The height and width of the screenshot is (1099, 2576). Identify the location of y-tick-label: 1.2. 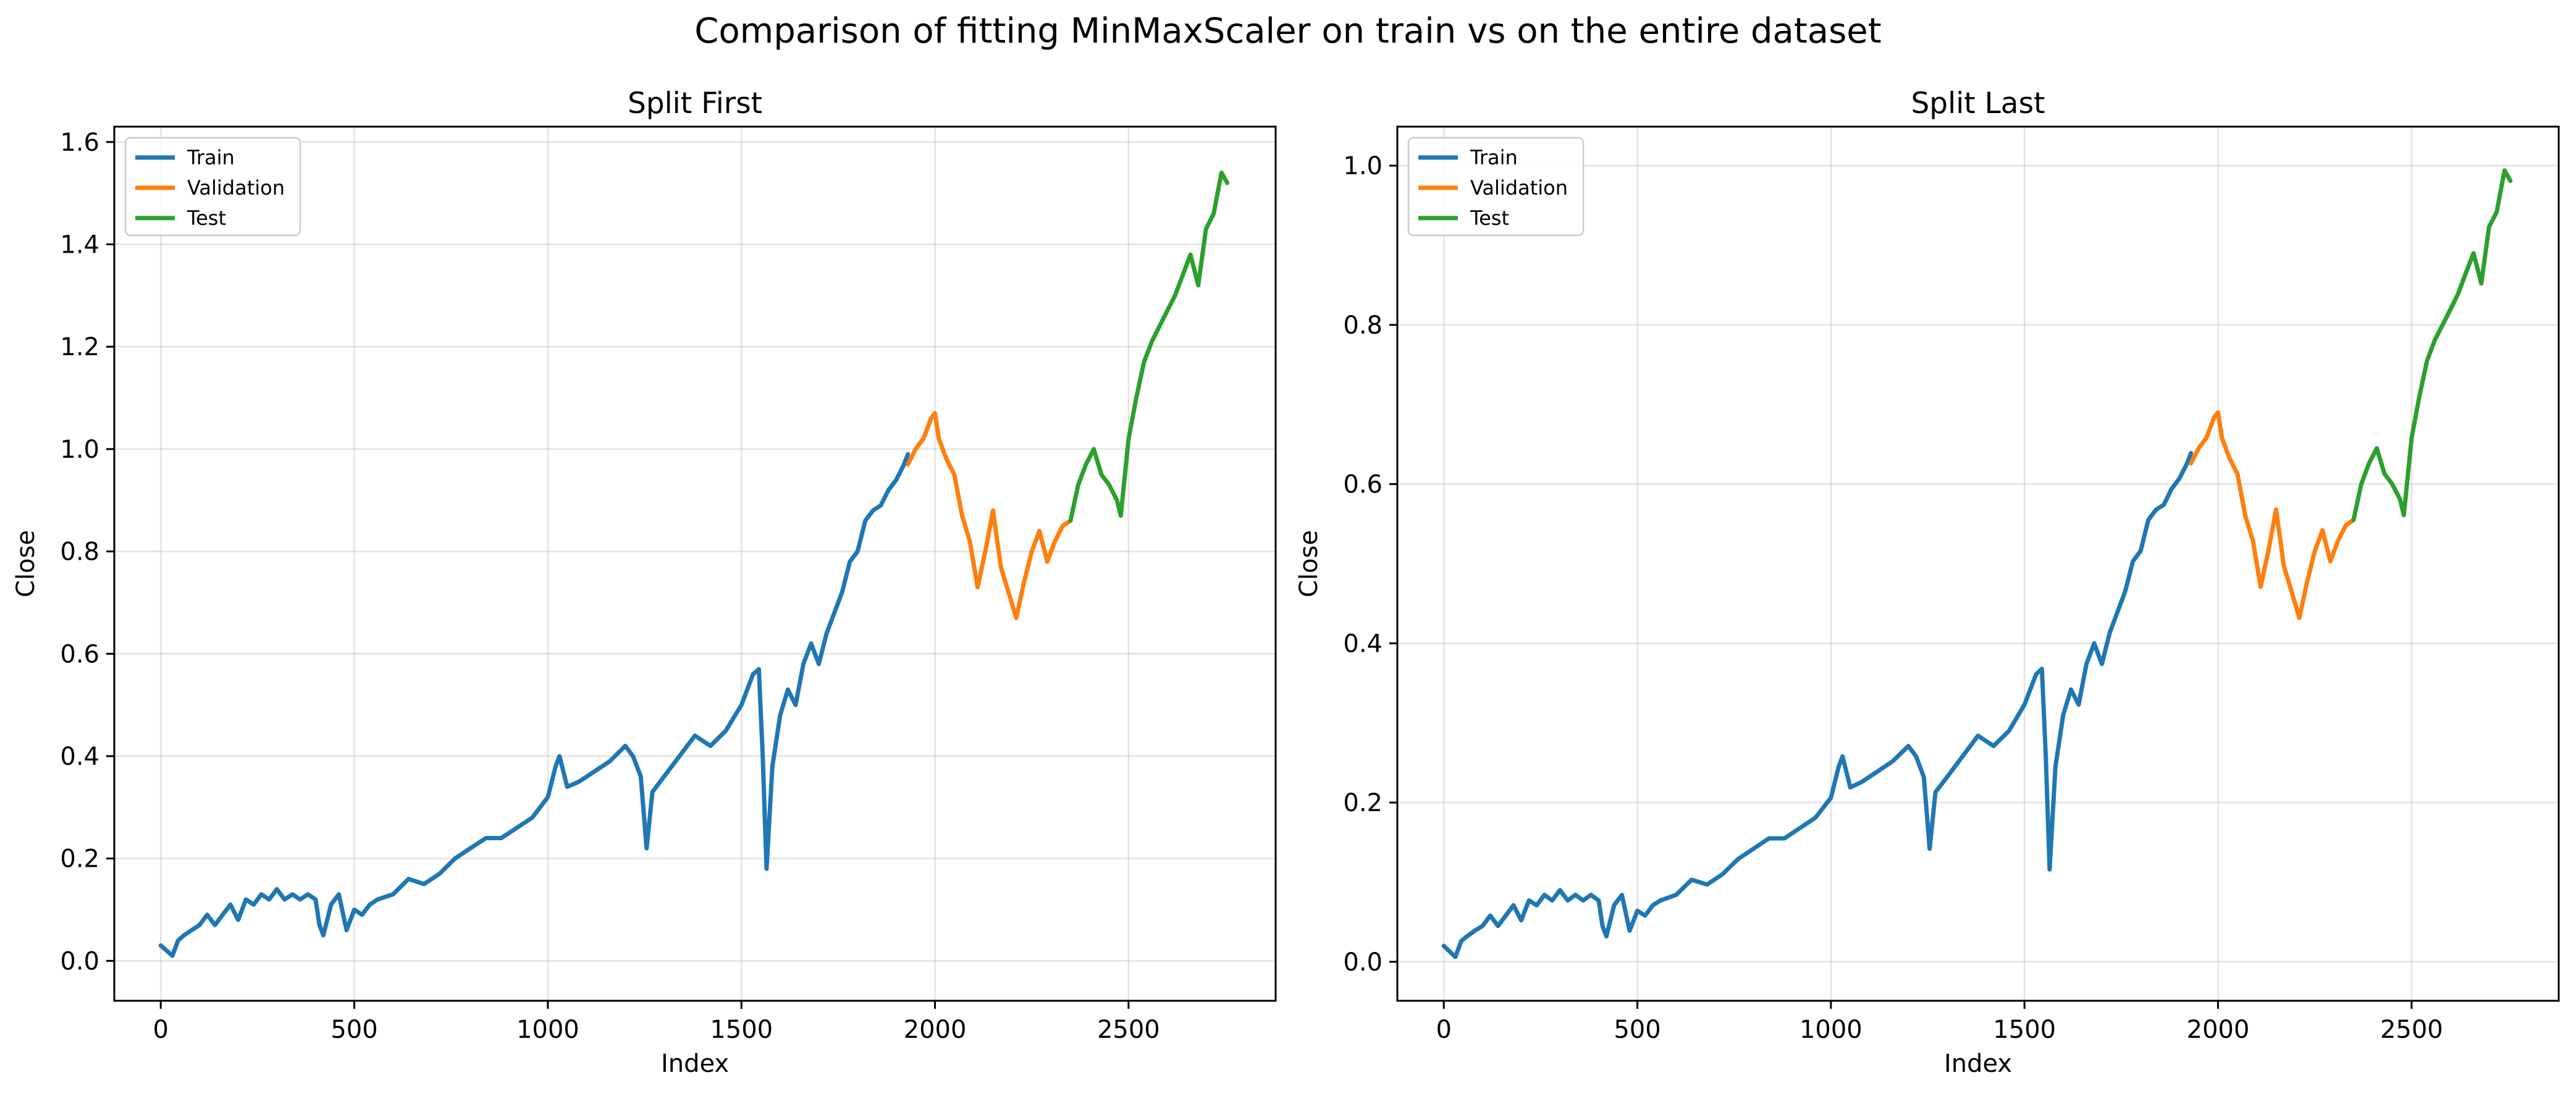
(79, 347).